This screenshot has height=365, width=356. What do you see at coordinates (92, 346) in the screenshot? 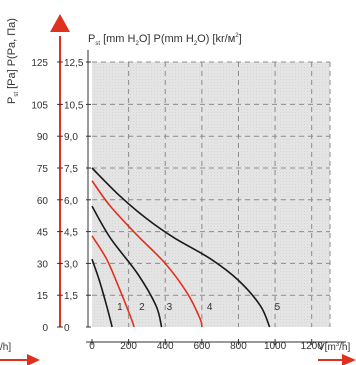
I see `x-tick-label: 0` at bounding box center [92, 346].